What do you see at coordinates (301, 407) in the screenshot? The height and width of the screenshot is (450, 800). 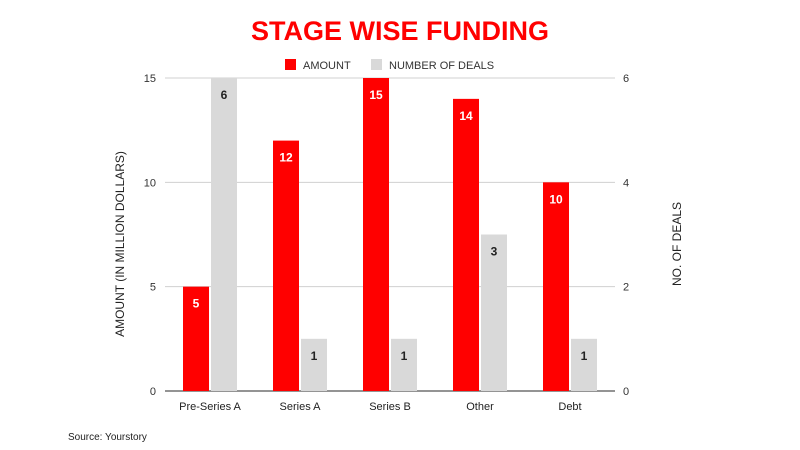 I see `category-label: Series A` at bounding box center [301, 407].